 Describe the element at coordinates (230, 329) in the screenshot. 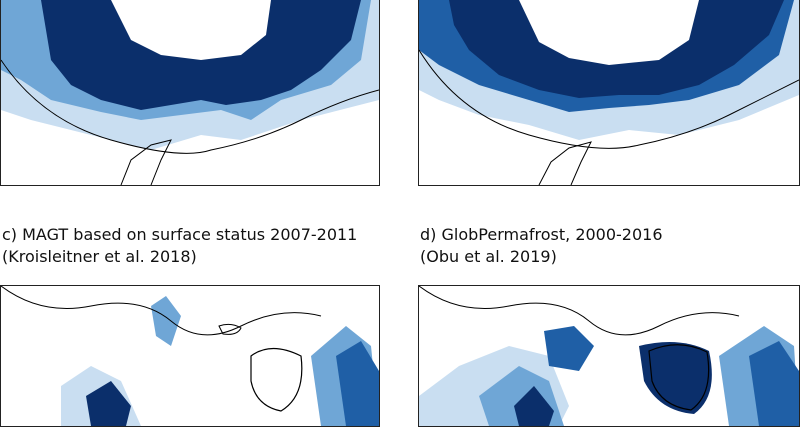

I see `small-island-c` at that location.